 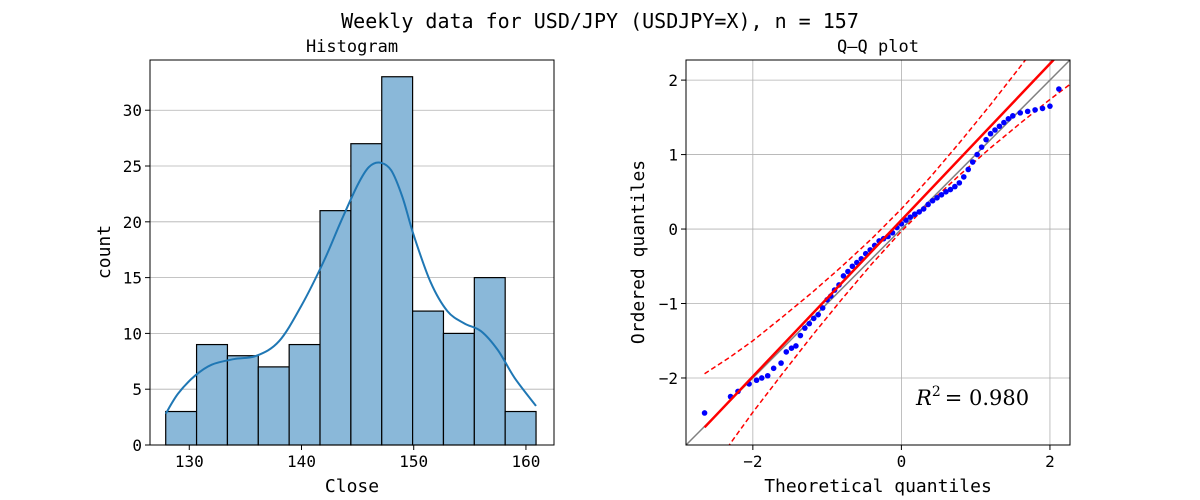 What do you see at coordinates (132, 110) in the screenshot?
I see `y-tick-label: 30` at bounding box center [132, 110].